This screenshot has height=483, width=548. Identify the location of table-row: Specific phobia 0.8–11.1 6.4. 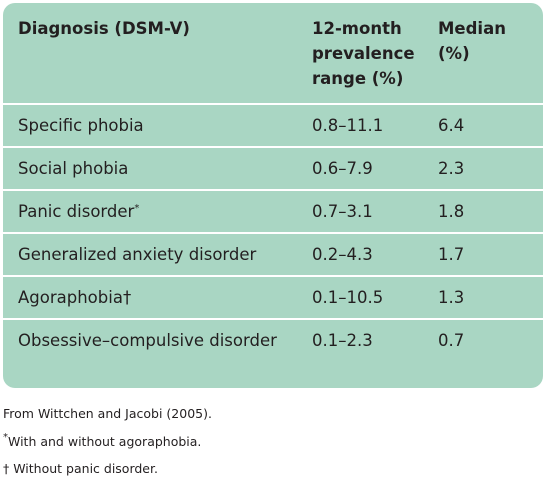
(273, 125).